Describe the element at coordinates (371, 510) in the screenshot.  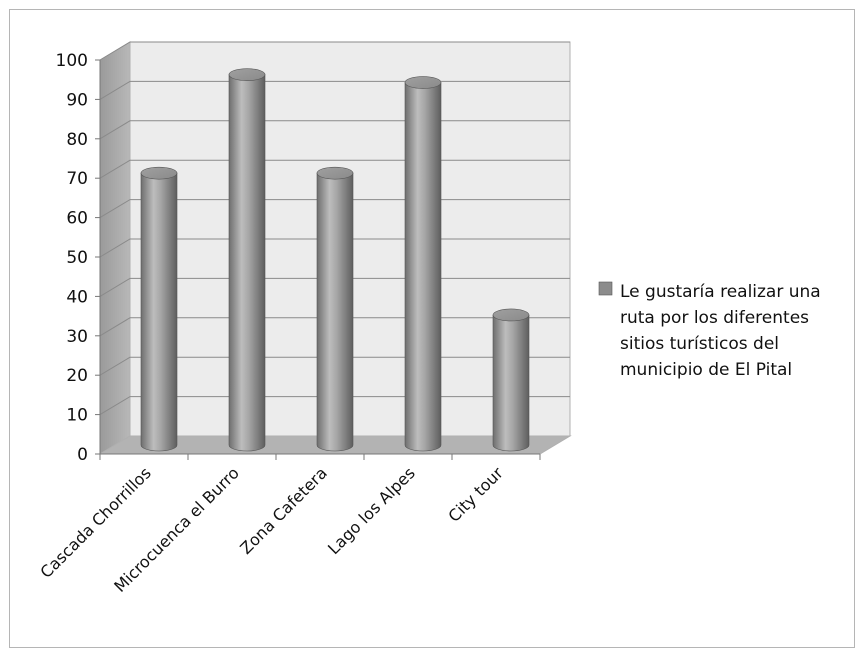
I see `x-category-label: Lago los Alpes` at that location.